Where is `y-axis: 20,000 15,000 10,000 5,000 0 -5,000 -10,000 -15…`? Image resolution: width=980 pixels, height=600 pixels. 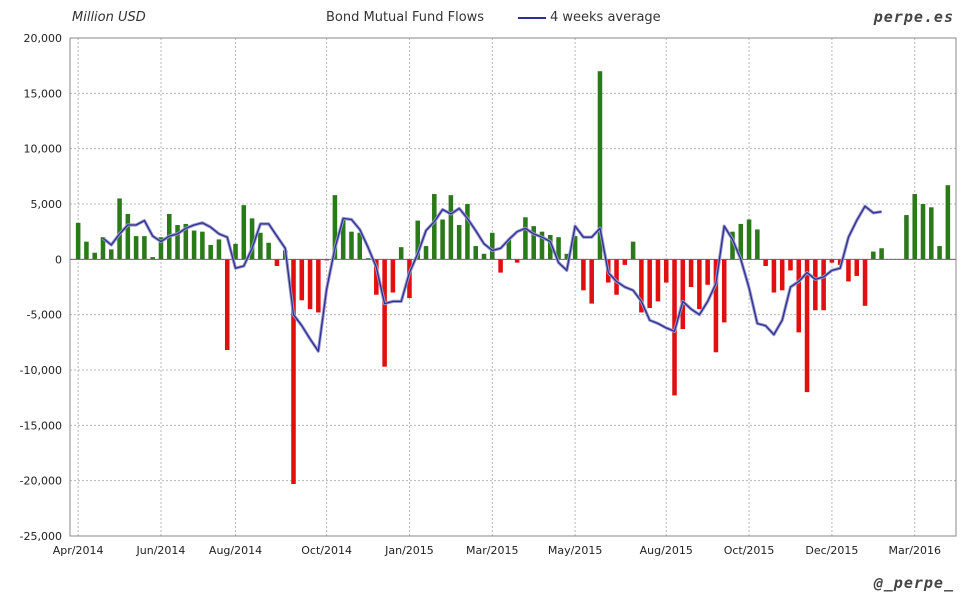
y-axis: 20,000 15,000 10,000 5,000 0 -5,000 -10,000 -15… is located at coordinates (41, 287).